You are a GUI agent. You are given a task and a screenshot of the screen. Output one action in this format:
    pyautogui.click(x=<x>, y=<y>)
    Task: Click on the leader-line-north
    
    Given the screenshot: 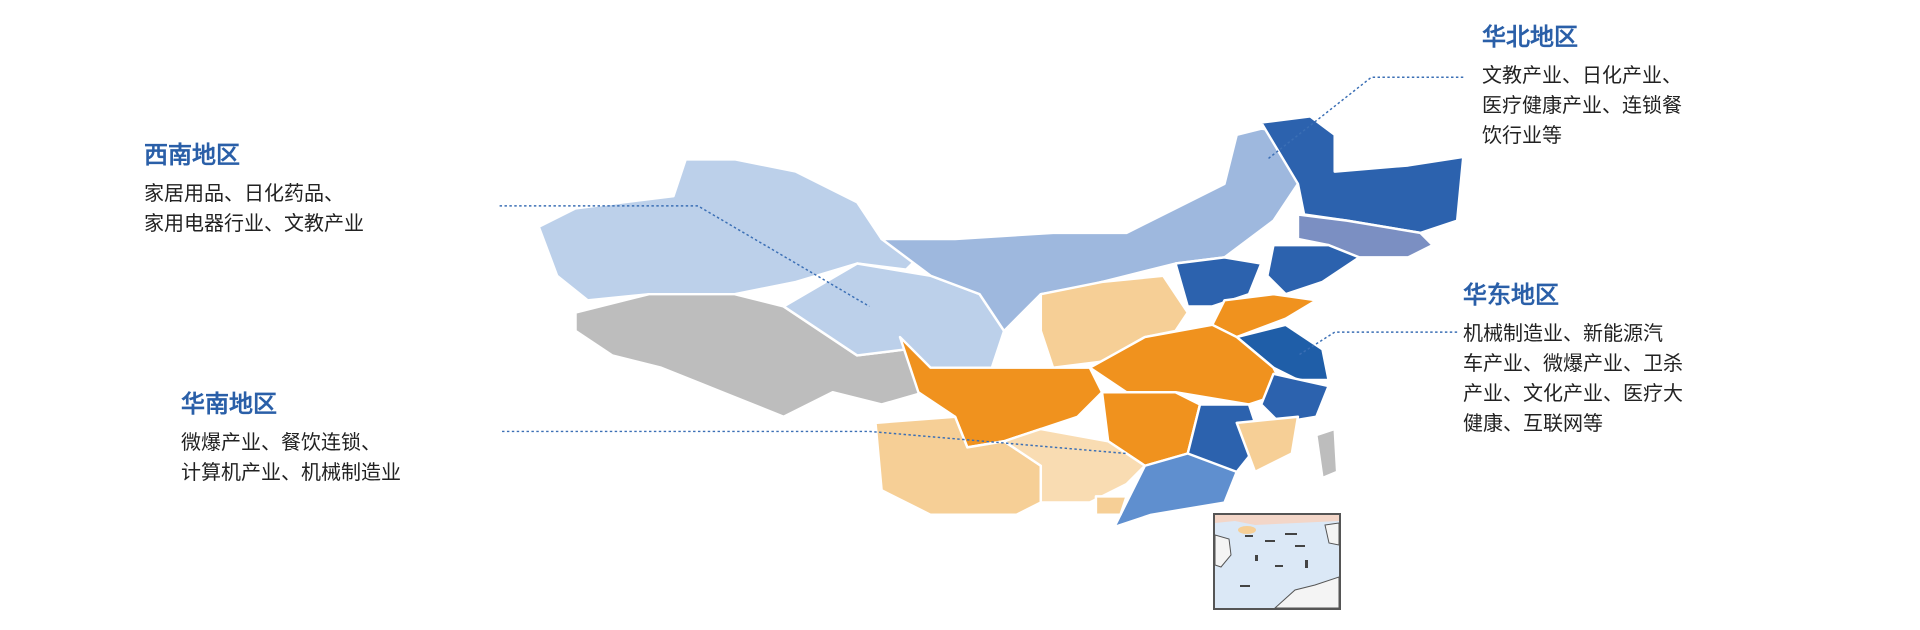 What is the action you would take?
    pyautogui.click(x=1365, y=118)
    